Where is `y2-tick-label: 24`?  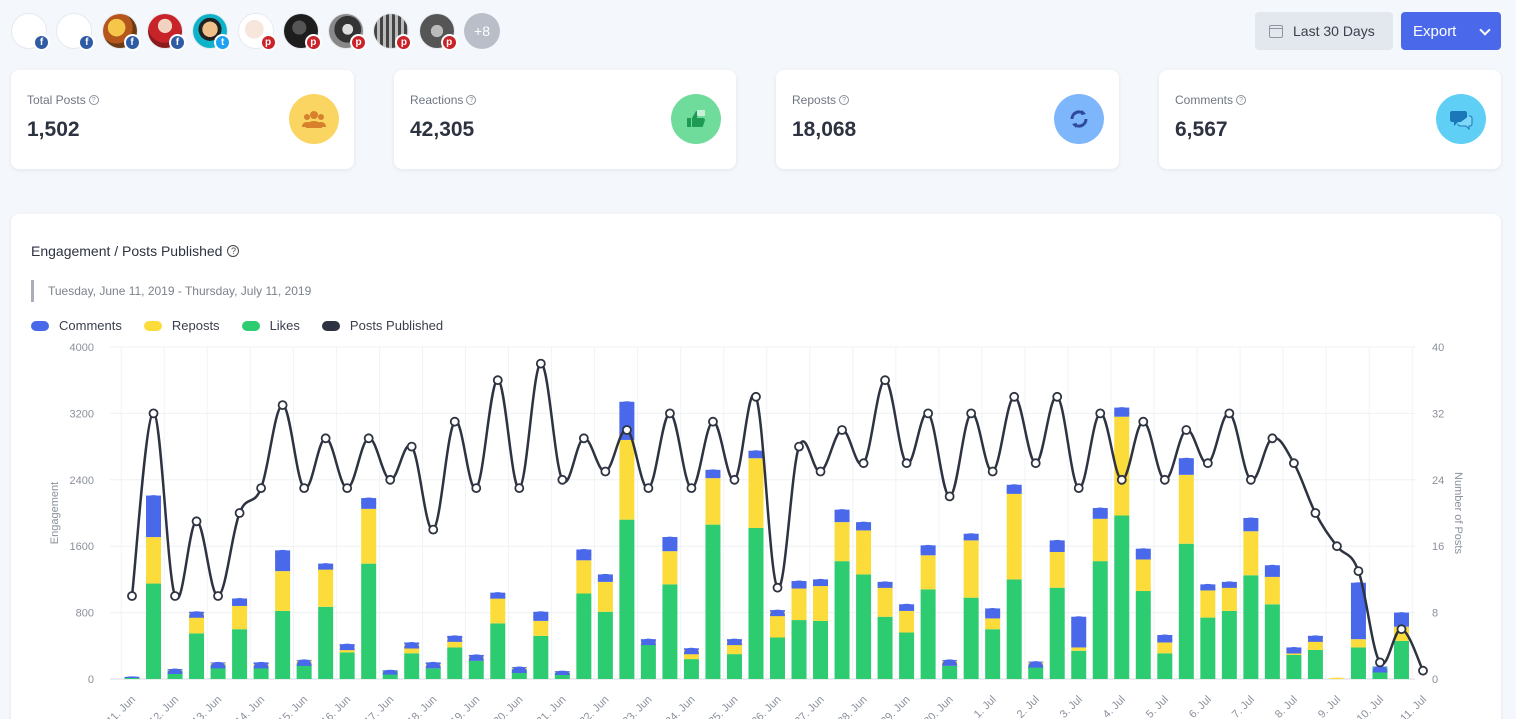 y2-tick-label: 24 is located at coordinates (1438, 481).